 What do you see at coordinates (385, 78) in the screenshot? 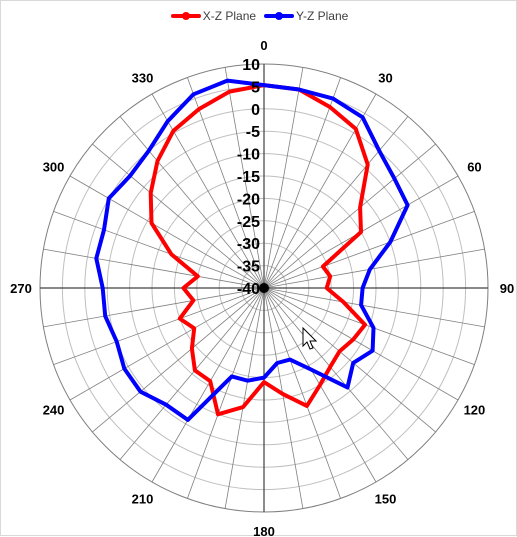
I see `angle-tick-label: 30` at bounding box center [385, 78].